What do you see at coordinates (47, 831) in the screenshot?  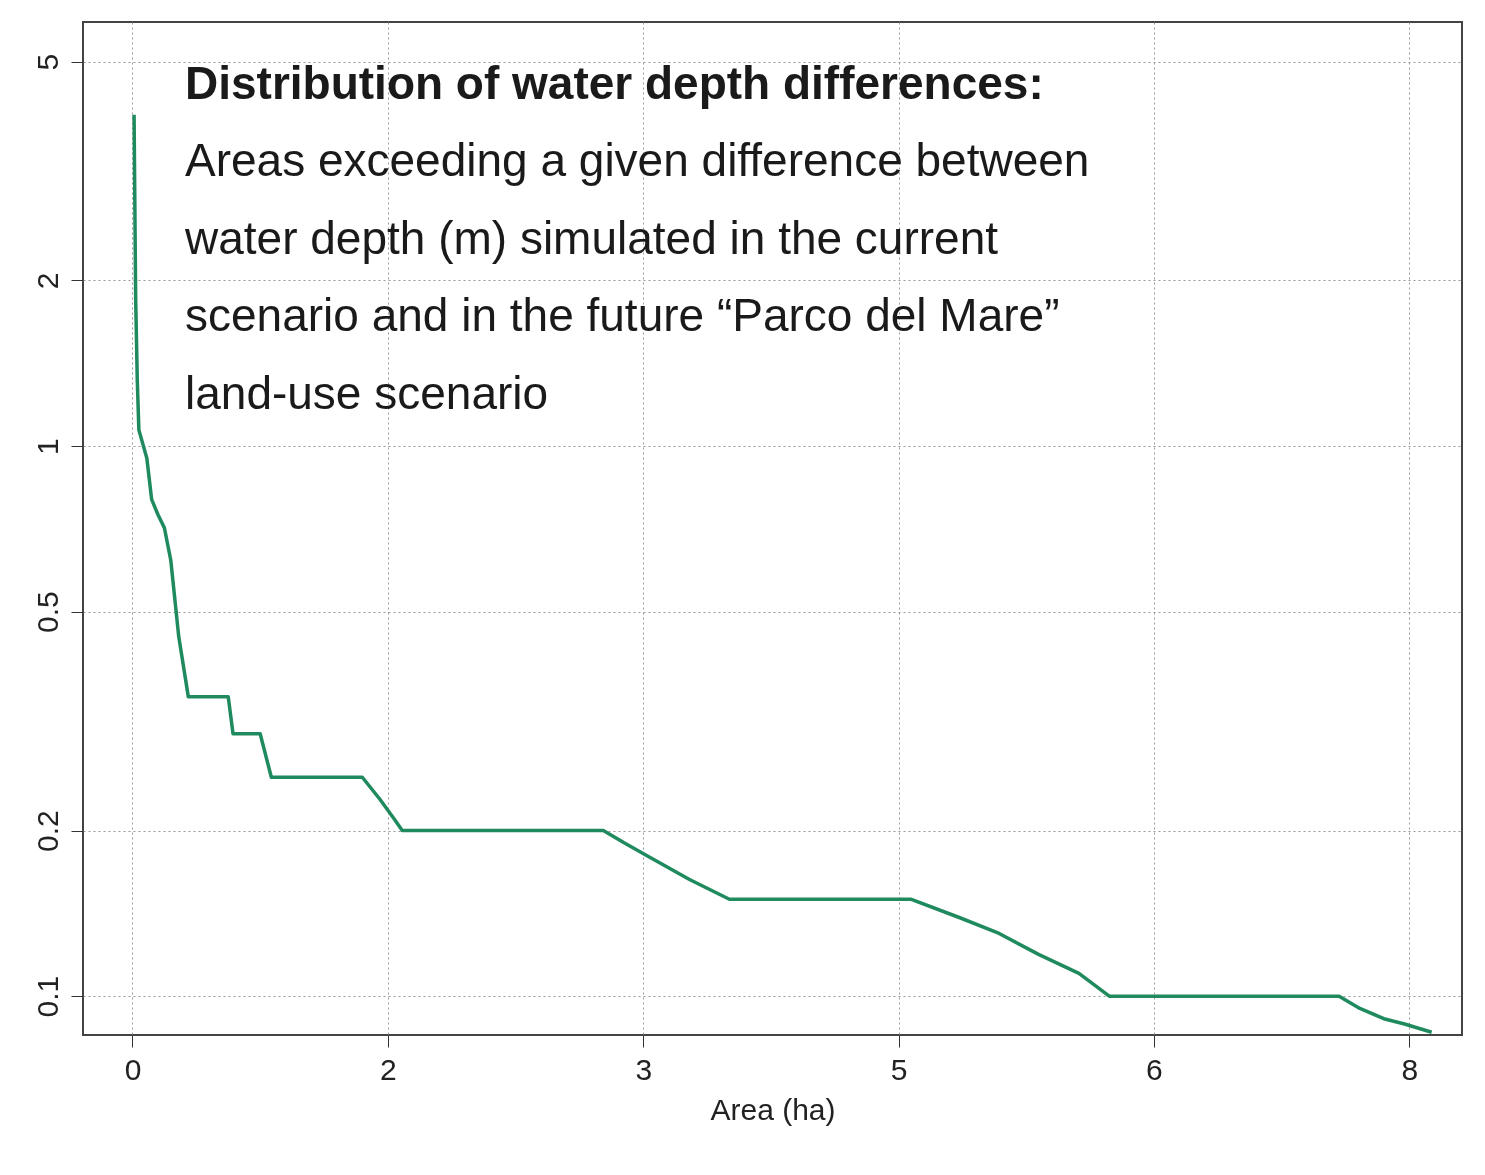 I see `y-tick-label: 0.2` at bounding box center [47, 831].